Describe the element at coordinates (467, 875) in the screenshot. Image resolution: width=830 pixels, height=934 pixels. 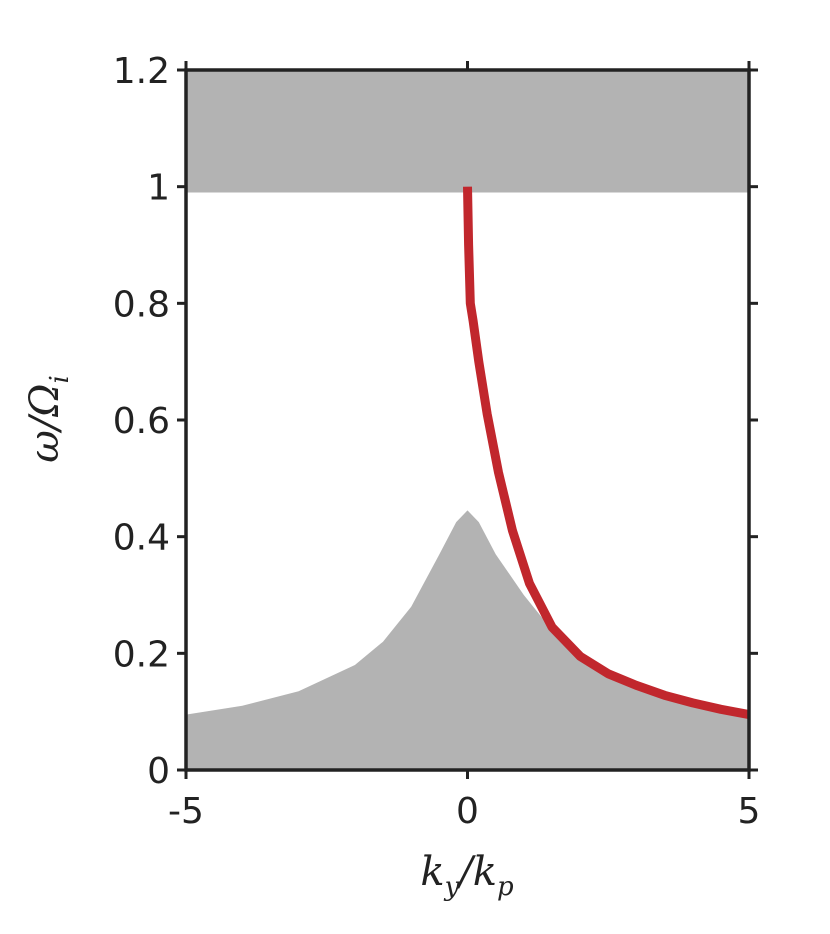
I see `x-axis-label: ky/kp` at that location.